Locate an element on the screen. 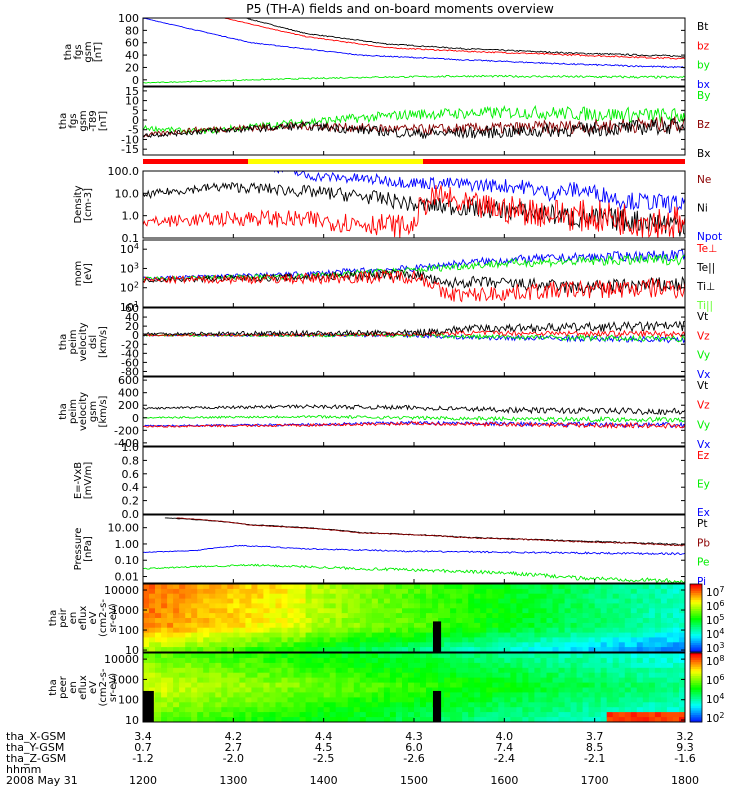  legend-label: Bt is located at coordinates (702, 27).